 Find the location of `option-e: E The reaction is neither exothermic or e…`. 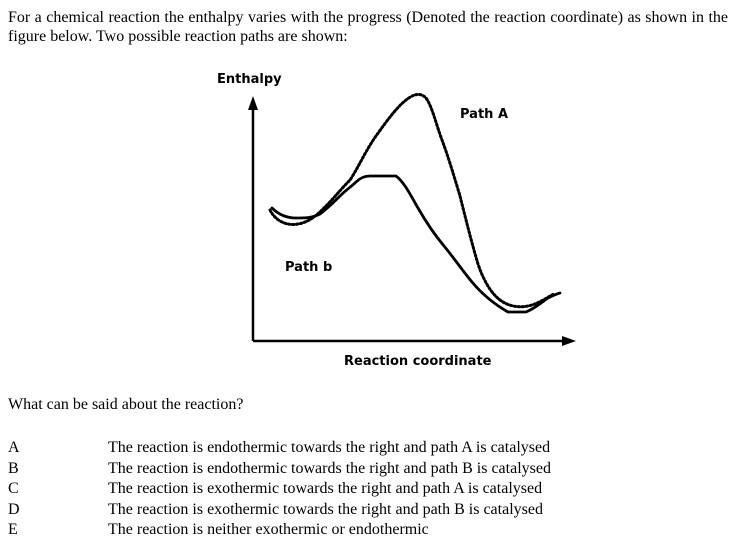

option-e: E The reaction is neither exothermic or e… is located at coordinates (279, 530).